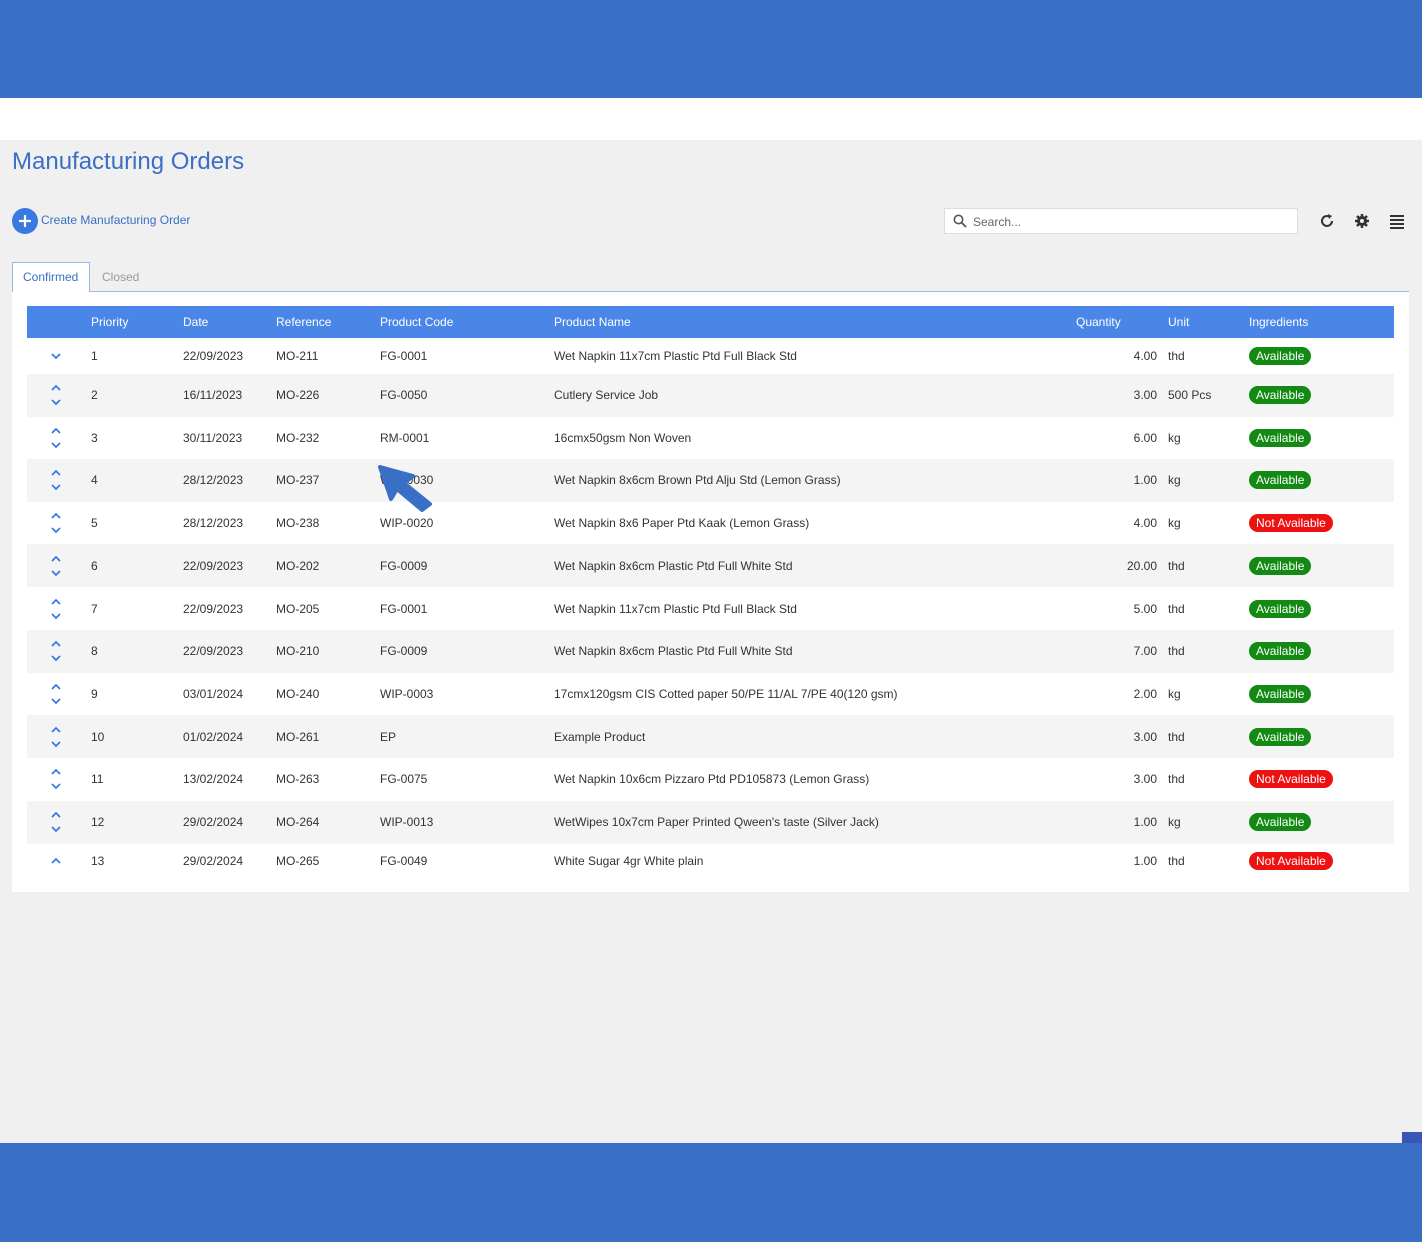 The height and width of the screenshot is (1242, 1422). I want to click on refresh-icon, so click(1327, 221).